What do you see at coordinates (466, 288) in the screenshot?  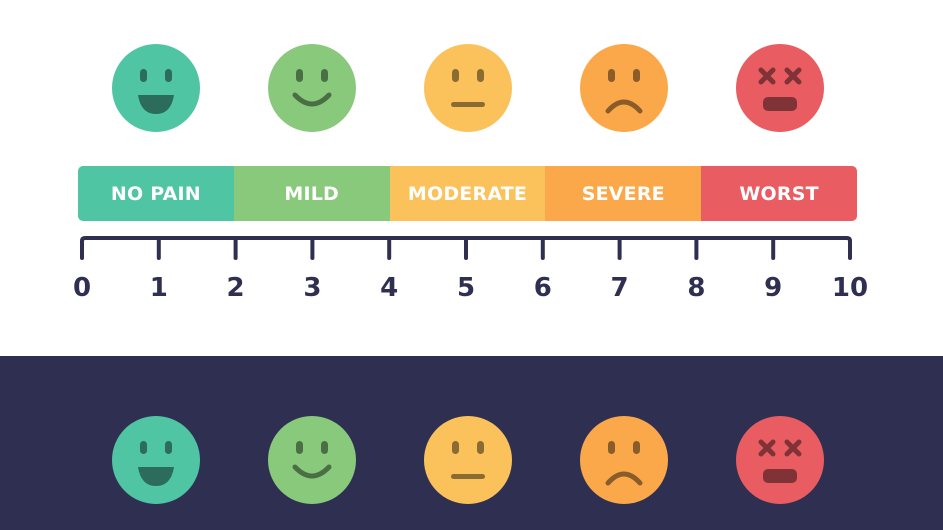 I see `tick-label: 5` at bounding box center [466, 288].